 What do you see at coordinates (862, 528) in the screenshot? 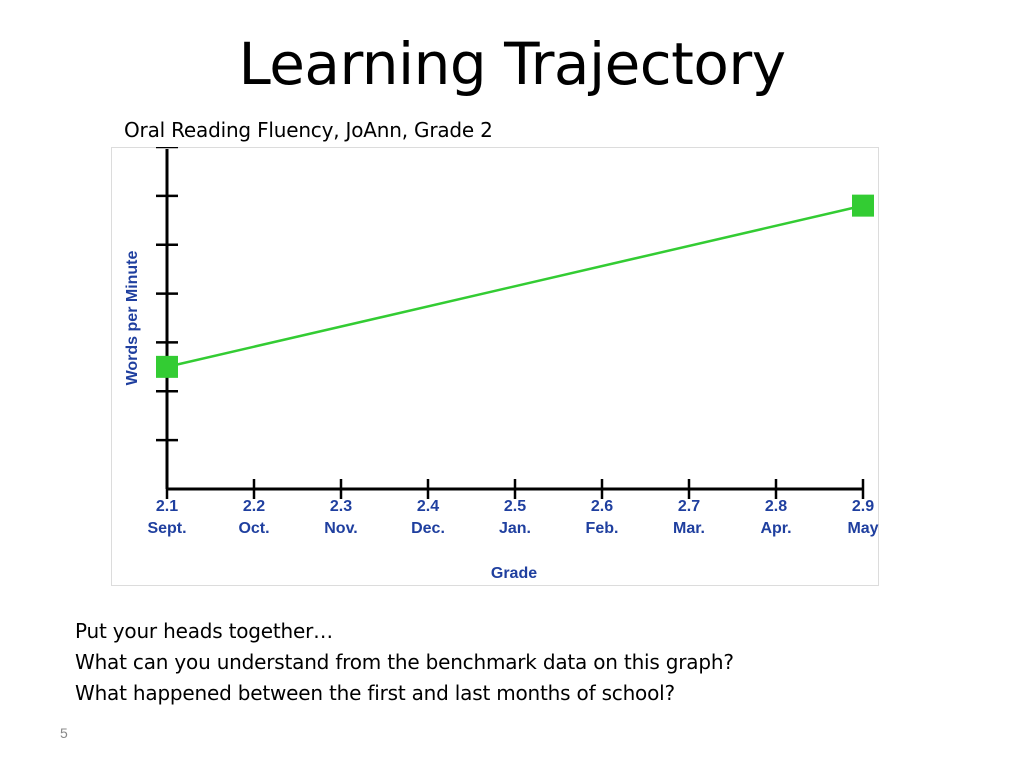
I see `x-tick-label-month: May` at bounding box center [862, 528].